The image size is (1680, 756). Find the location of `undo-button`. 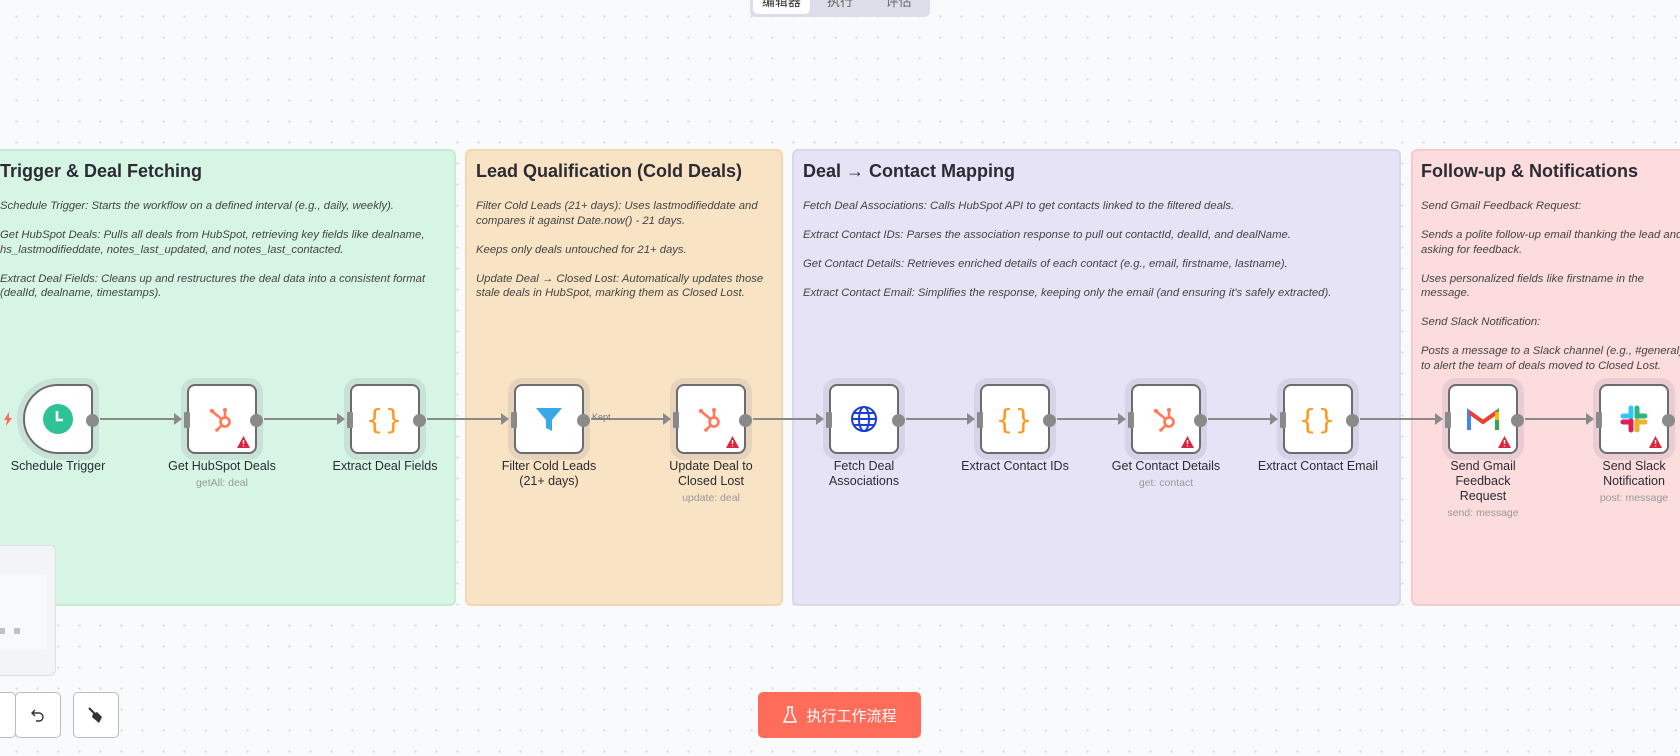

undo-button is located at coordinates (38, 715).